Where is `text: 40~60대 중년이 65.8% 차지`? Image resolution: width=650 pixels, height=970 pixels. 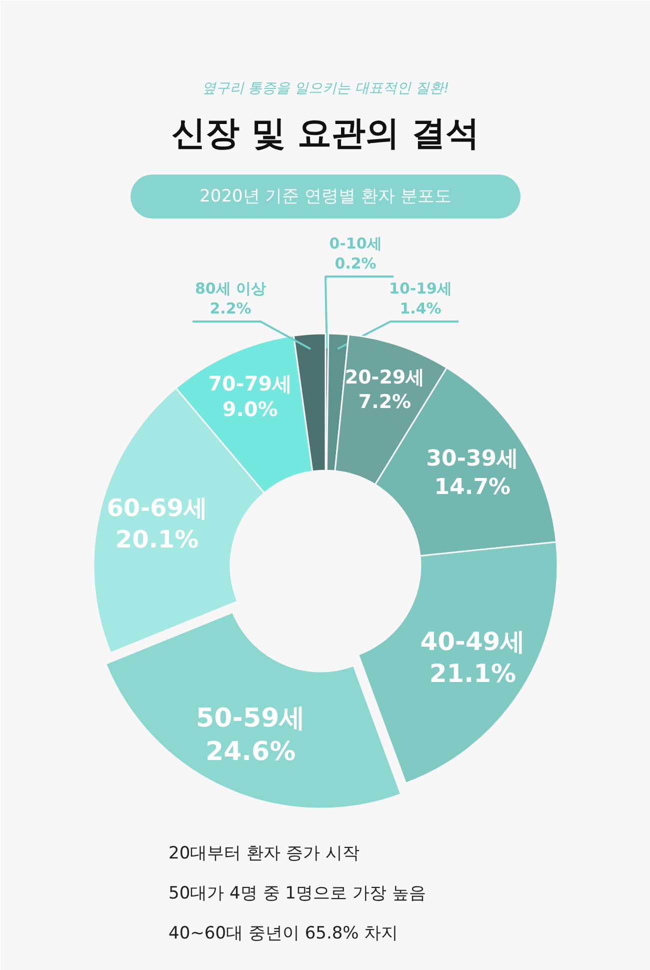
text: 40~60대 중년이 65.8% 차지 is located at coordinates (283, 934).